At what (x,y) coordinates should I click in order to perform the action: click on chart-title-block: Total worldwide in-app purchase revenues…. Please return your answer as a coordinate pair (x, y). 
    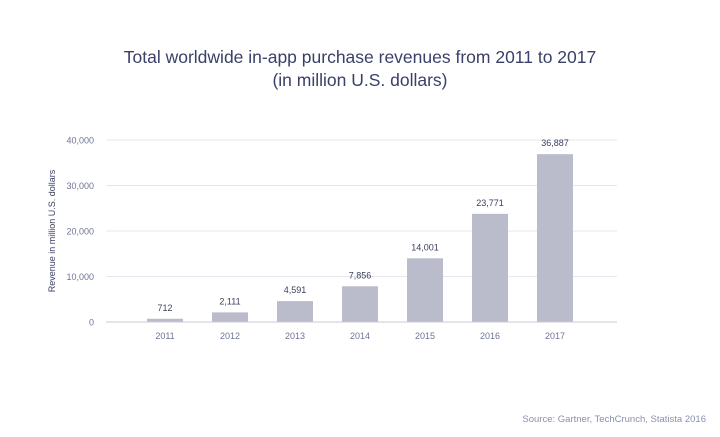
    Looking at the image, I should click on (360, 69).